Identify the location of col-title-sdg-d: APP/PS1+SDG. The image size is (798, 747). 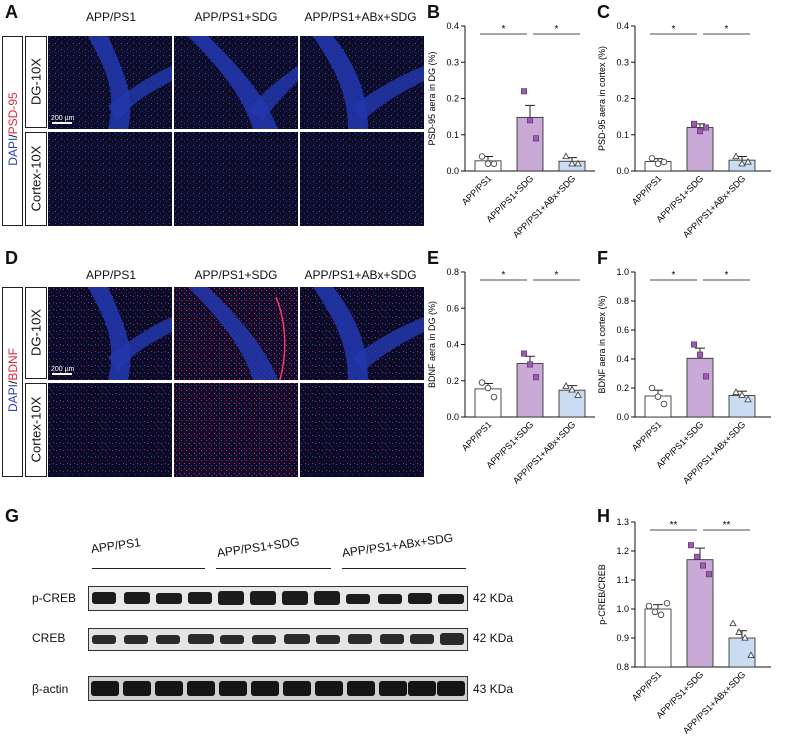
(236, 275).